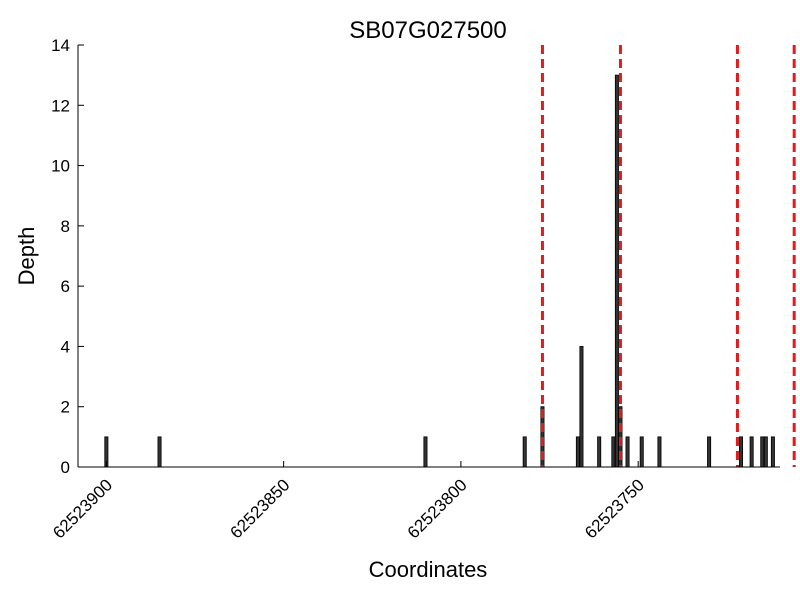 This screenshot has width=800, height=600. Describe the element at coordinates (60, 105) in the screenshot. I see `y-tick-label-12: 12` at that location.